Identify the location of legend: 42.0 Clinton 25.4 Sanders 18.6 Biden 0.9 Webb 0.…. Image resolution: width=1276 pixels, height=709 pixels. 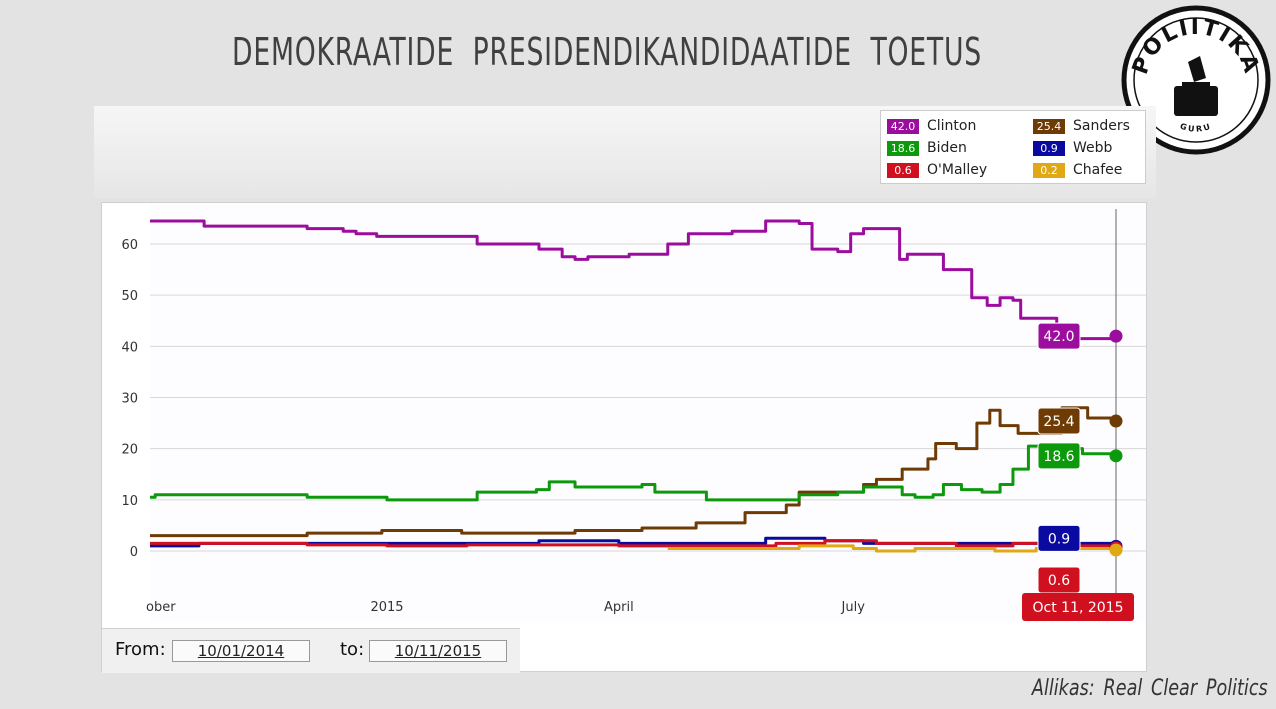
(1013, 147).